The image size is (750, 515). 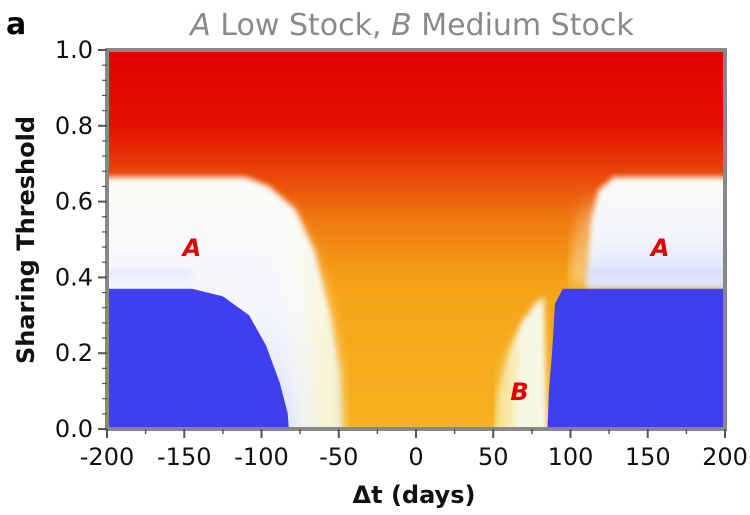 I want to click on x-tick-label: 100, so click(x=571, y=457).